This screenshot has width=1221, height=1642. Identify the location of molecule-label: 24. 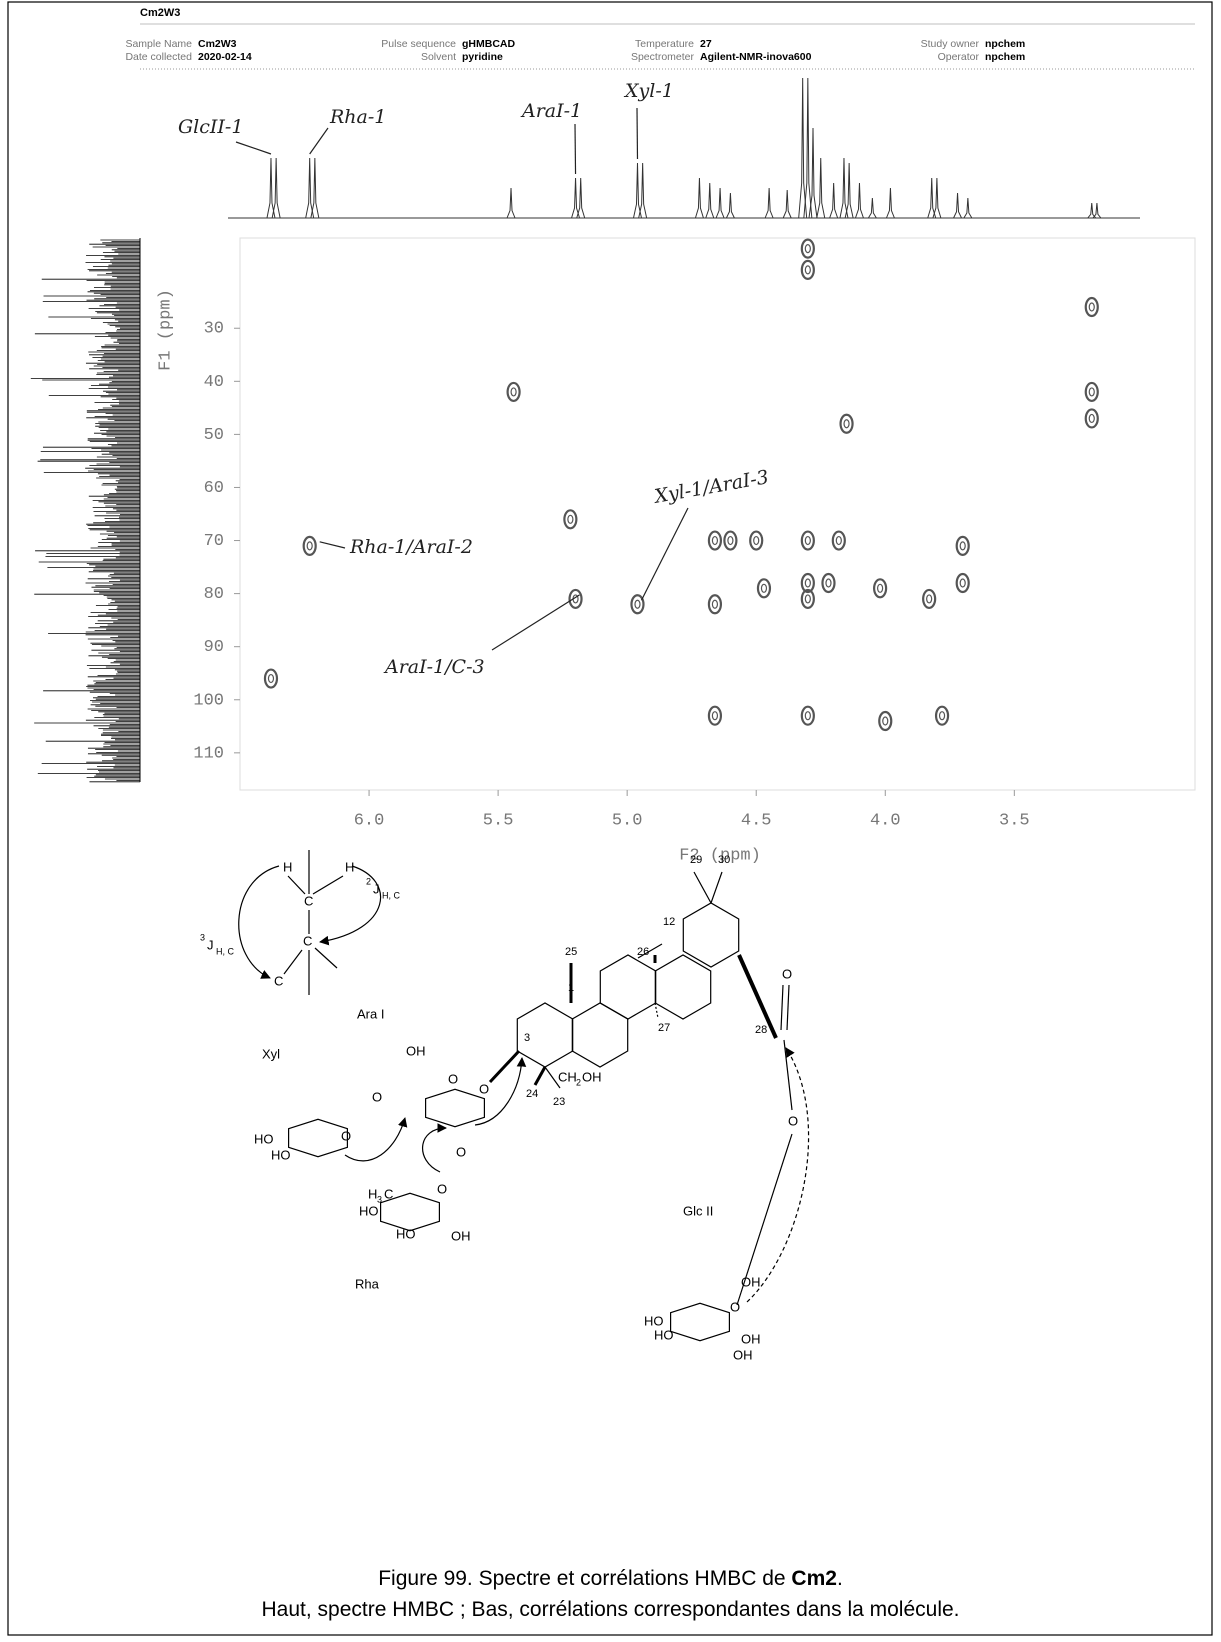
(532, 1094).